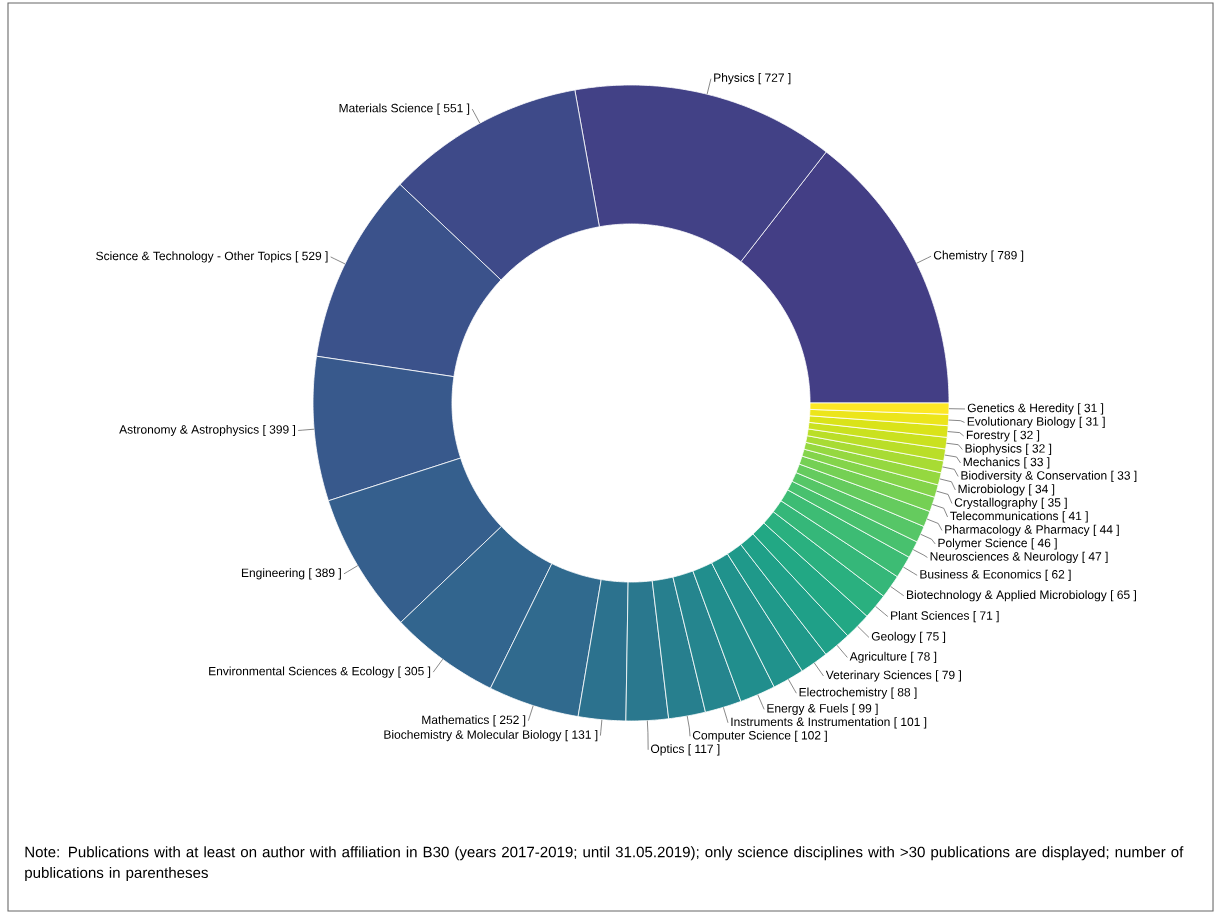 This screenshot has height=914, width=1220. What do you see at coordinates (982, 544) in the screenshot?
I see `slice-label: Polymer Science` at bounding box center [982, 544].